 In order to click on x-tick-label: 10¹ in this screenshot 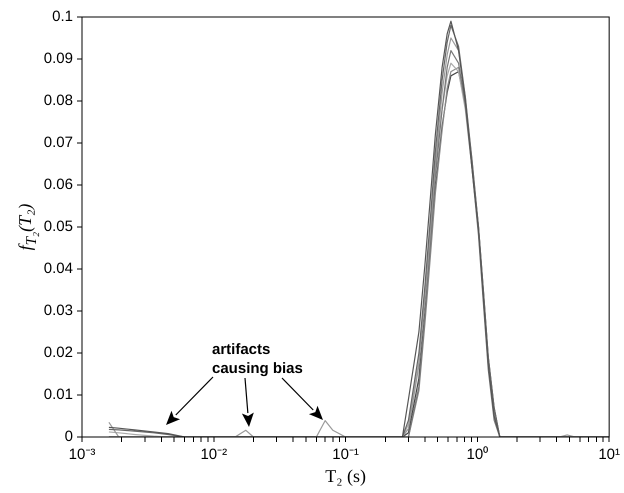, I will do `click(609, 455)`.